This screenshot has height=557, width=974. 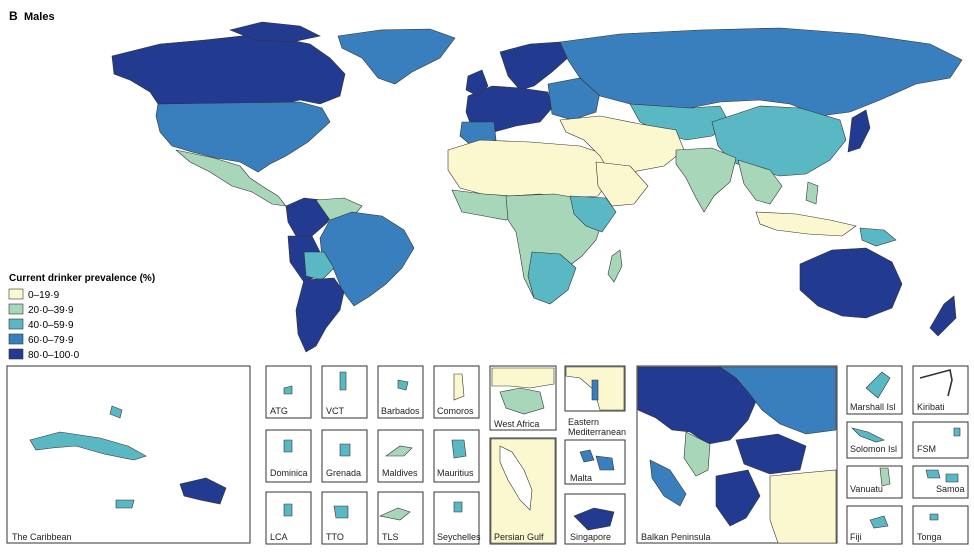 What do you see at coordinates (400, 411) in the screenshot?
I see `inset-label-barbados: Barbados` at bounding box center [400, 411].